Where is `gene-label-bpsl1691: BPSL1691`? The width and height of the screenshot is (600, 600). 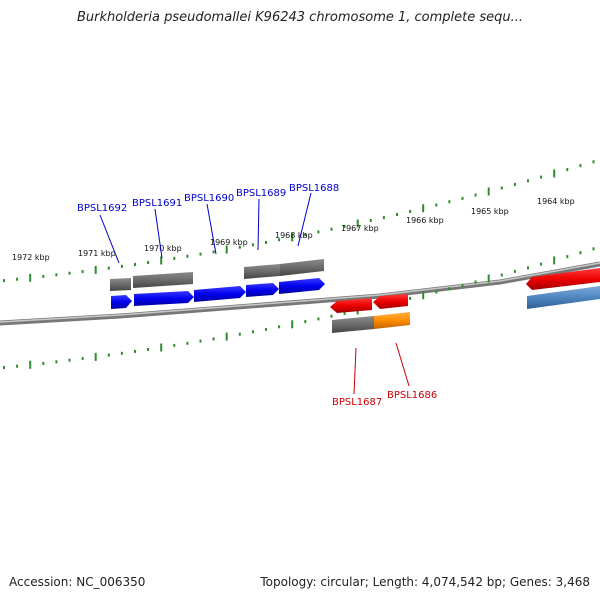
gene-label-bpsl1691: BPSL1691 is located at coordinates (157, 203).